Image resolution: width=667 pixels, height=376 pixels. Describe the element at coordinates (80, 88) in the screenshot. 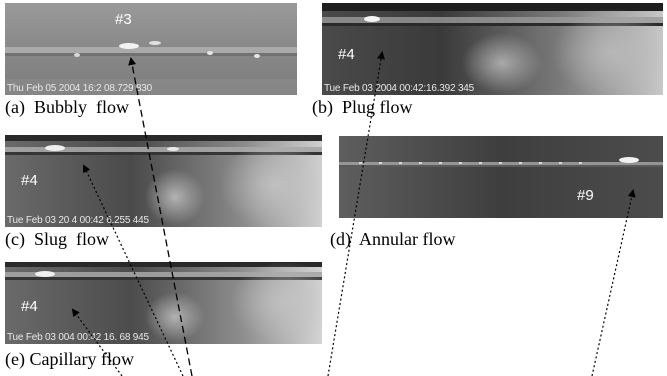

I see `timestamp-overlay: Thu Feb 05 2004 16:2 08.729 830` at that location.